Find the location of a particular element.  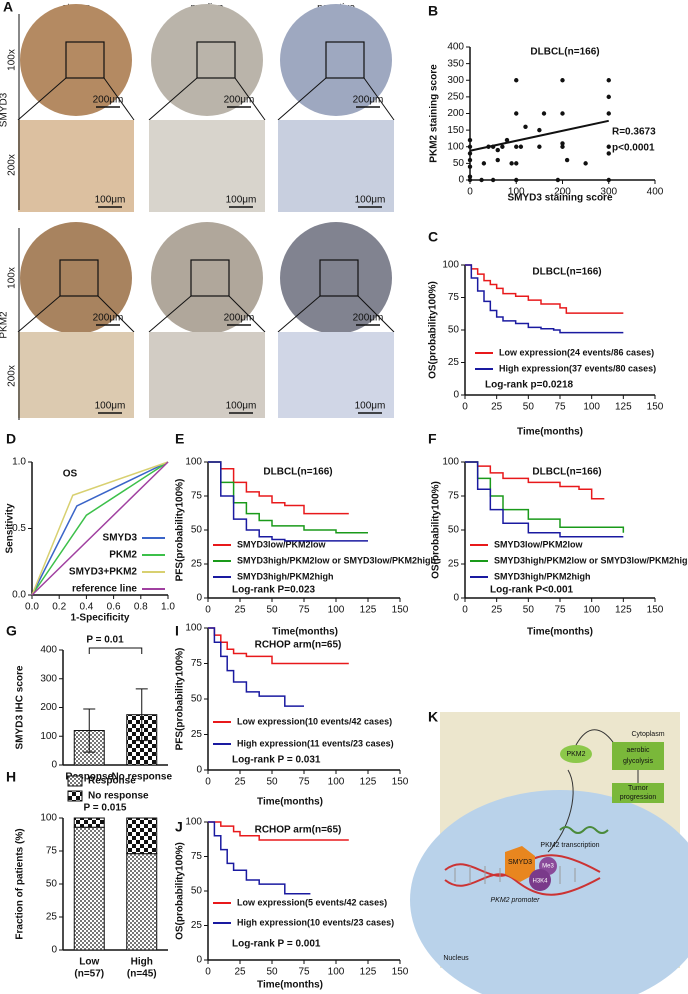

panel-letter: E is located at coordinates (179, 439).